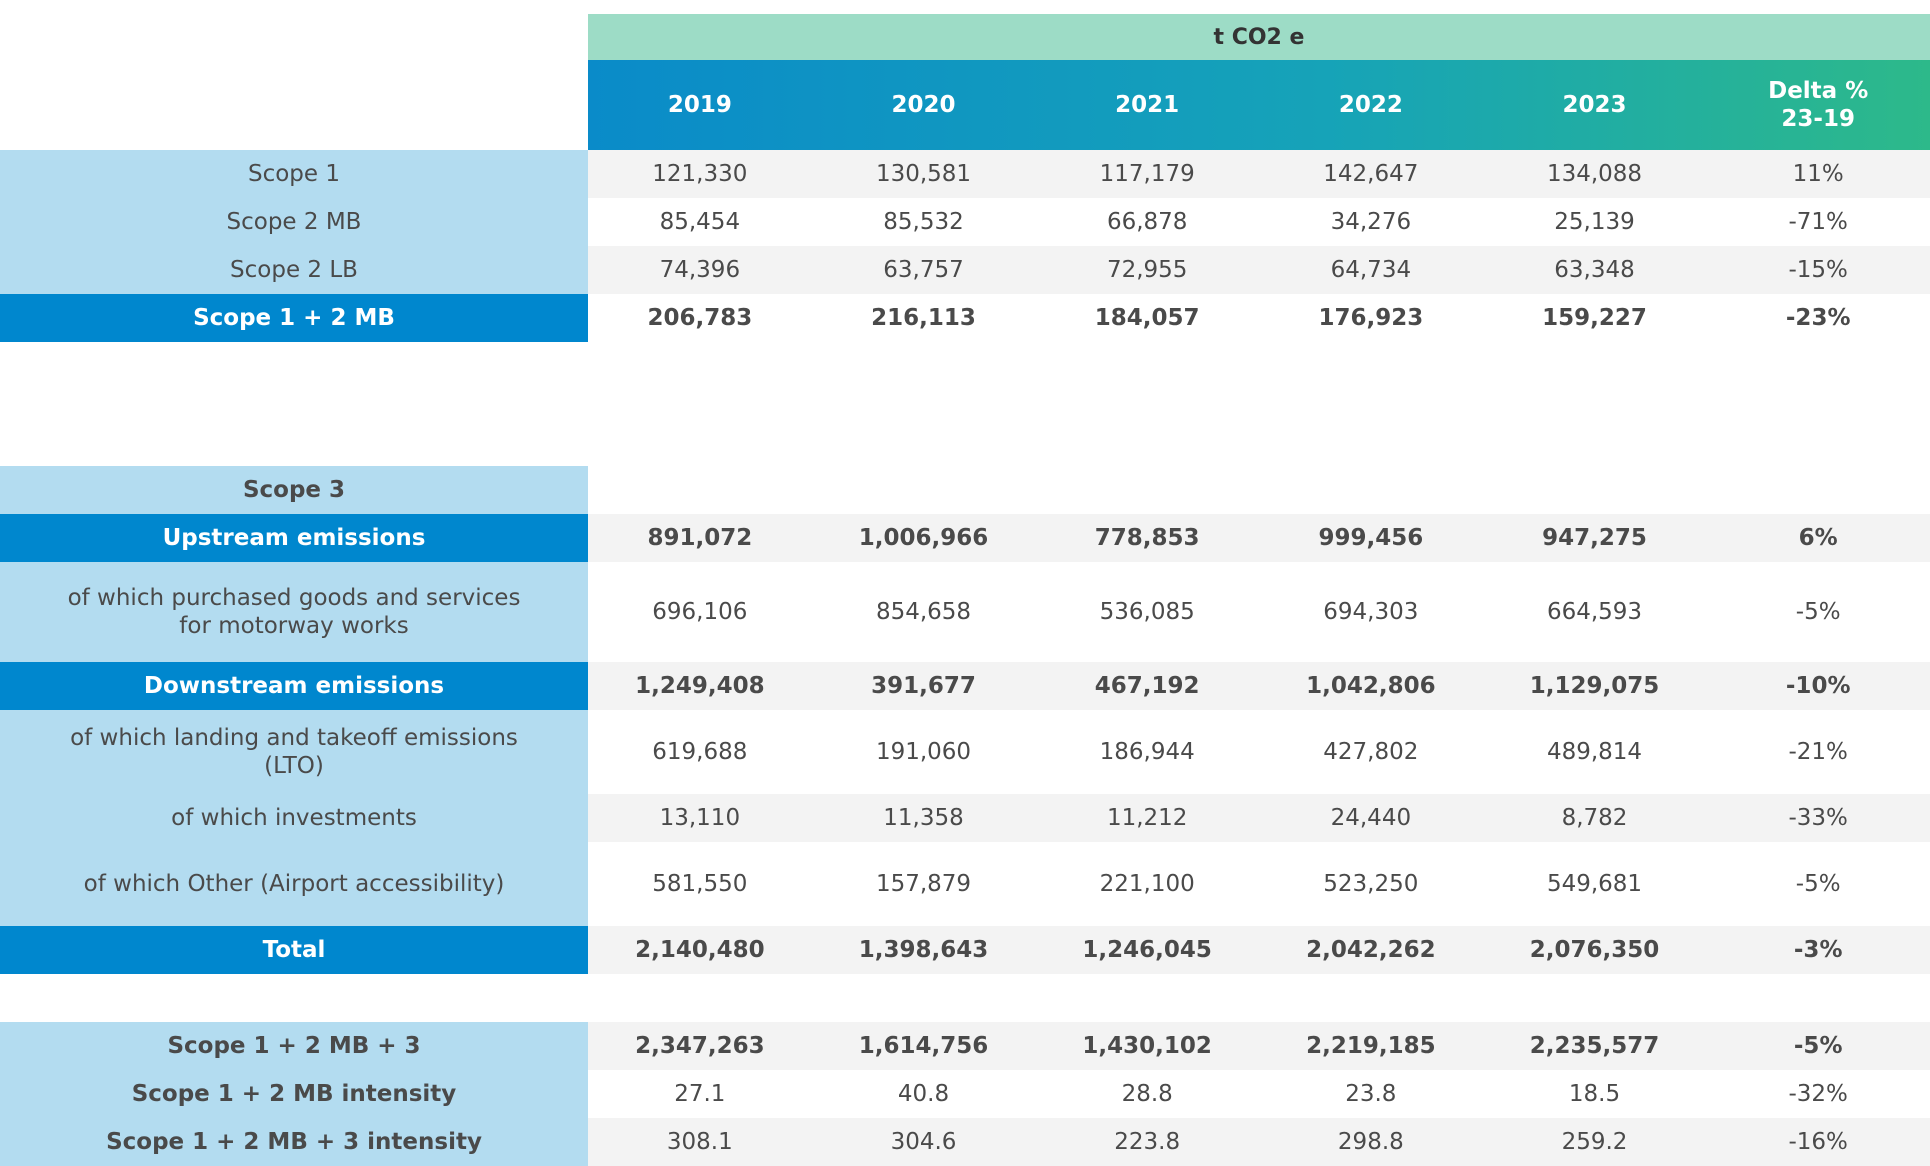 The width and height of the screenshot is (1930, 1166). What do you see at coordinates (700, 1094) in the screenshot?
I see `table-cell: 27.1` at bounding box center [700, 1094].